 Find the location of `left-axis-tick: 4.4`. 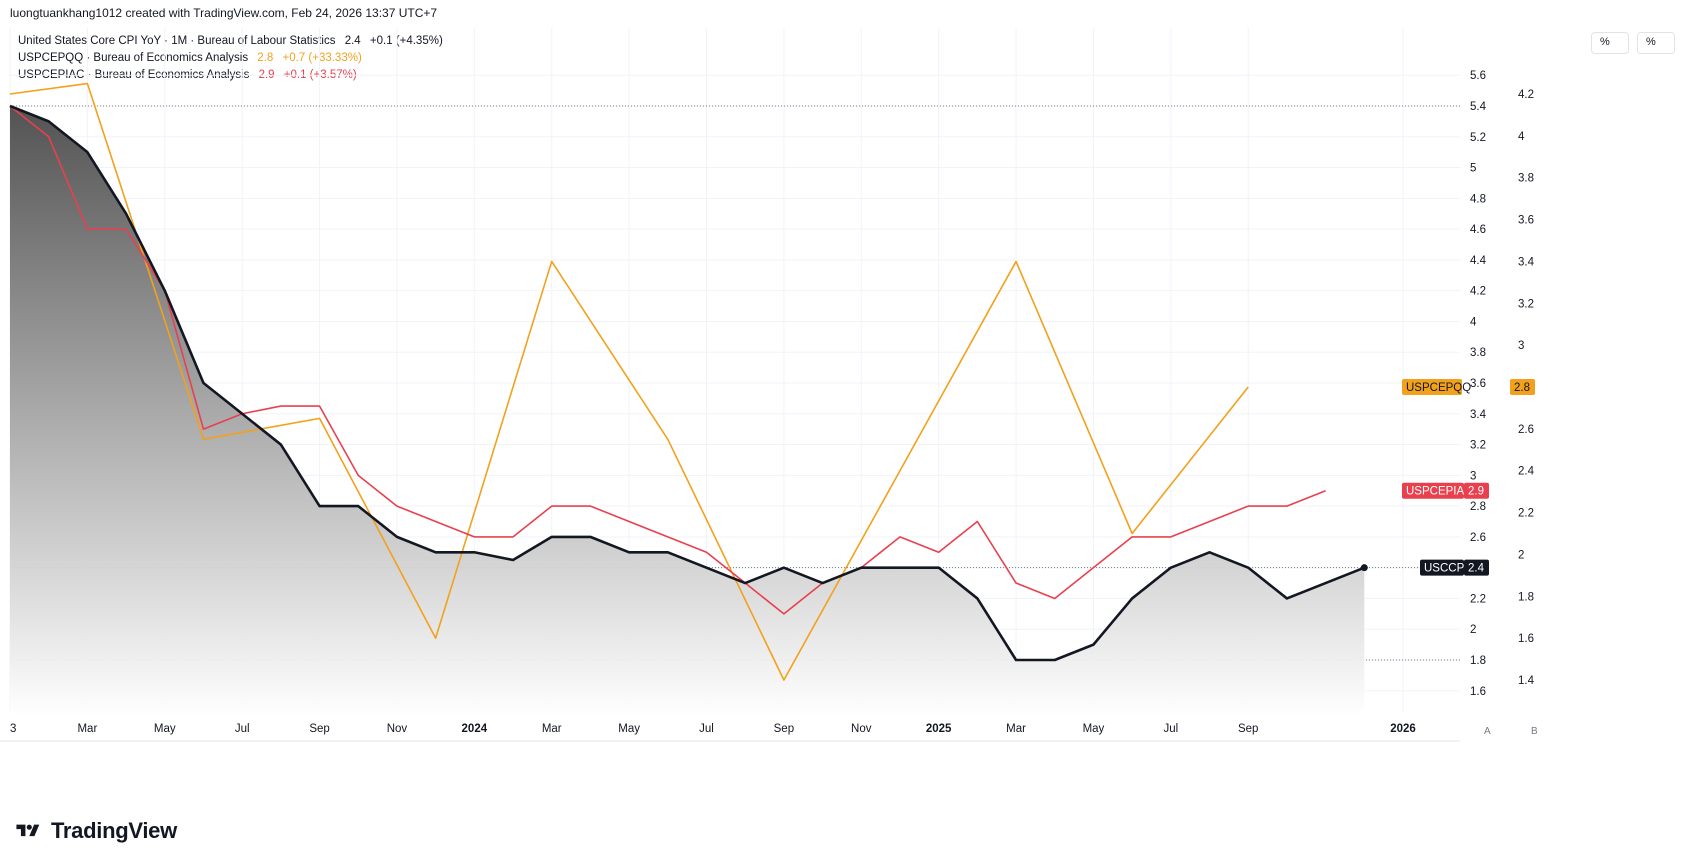

left-axis-tick: 4.4 is located at coordinates (1478, 261).